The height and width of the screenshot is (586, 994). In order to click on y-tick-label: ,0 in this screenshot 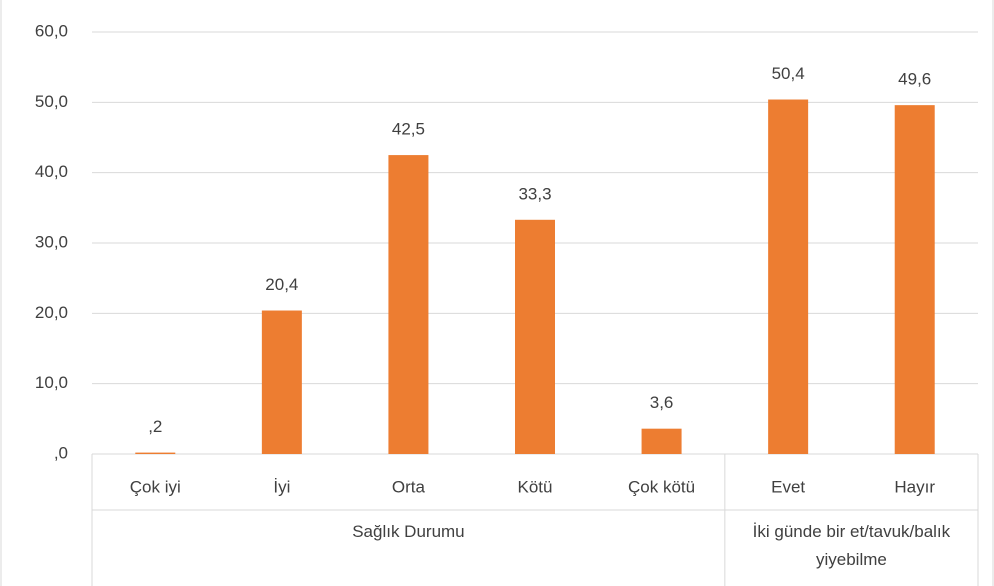, I will do `click(61, 452)`.